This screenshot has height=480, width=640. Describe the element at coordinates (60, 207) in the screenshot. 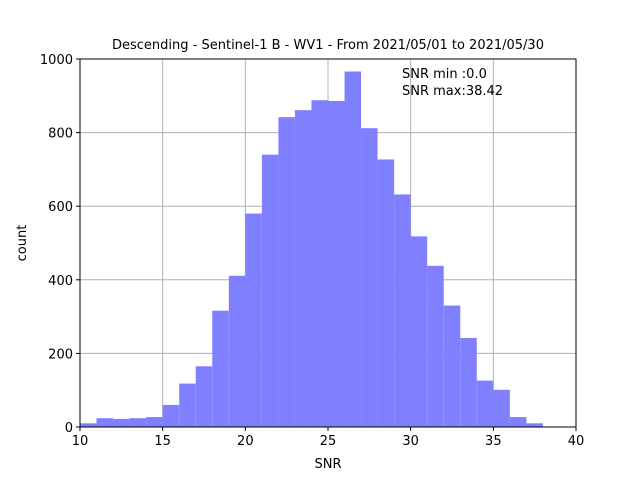

I see `y-tick-label: 600` at that location.